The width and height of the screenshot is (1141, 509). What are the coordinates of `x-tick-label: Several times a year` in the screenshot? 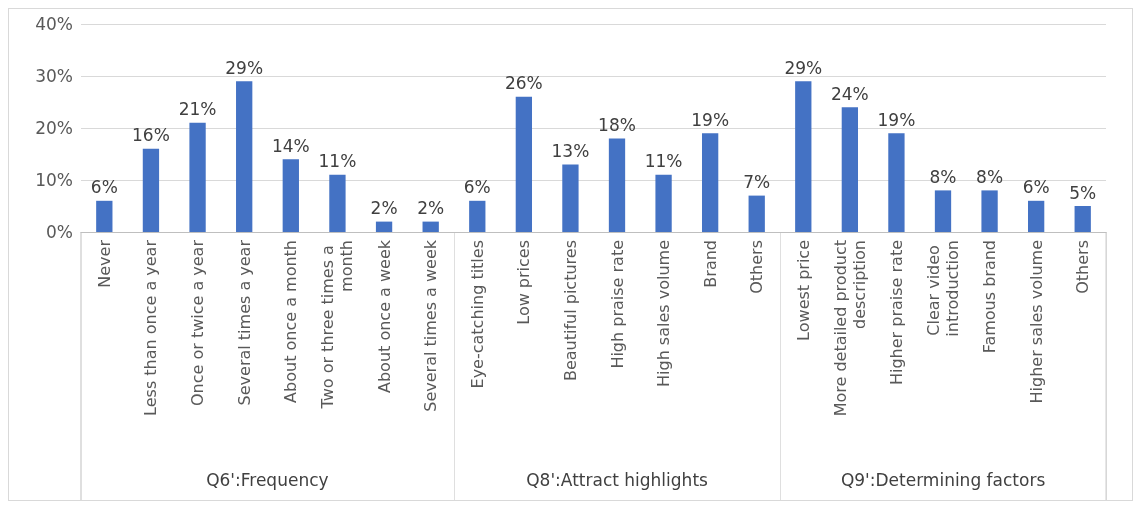 It's located at (244, 322).